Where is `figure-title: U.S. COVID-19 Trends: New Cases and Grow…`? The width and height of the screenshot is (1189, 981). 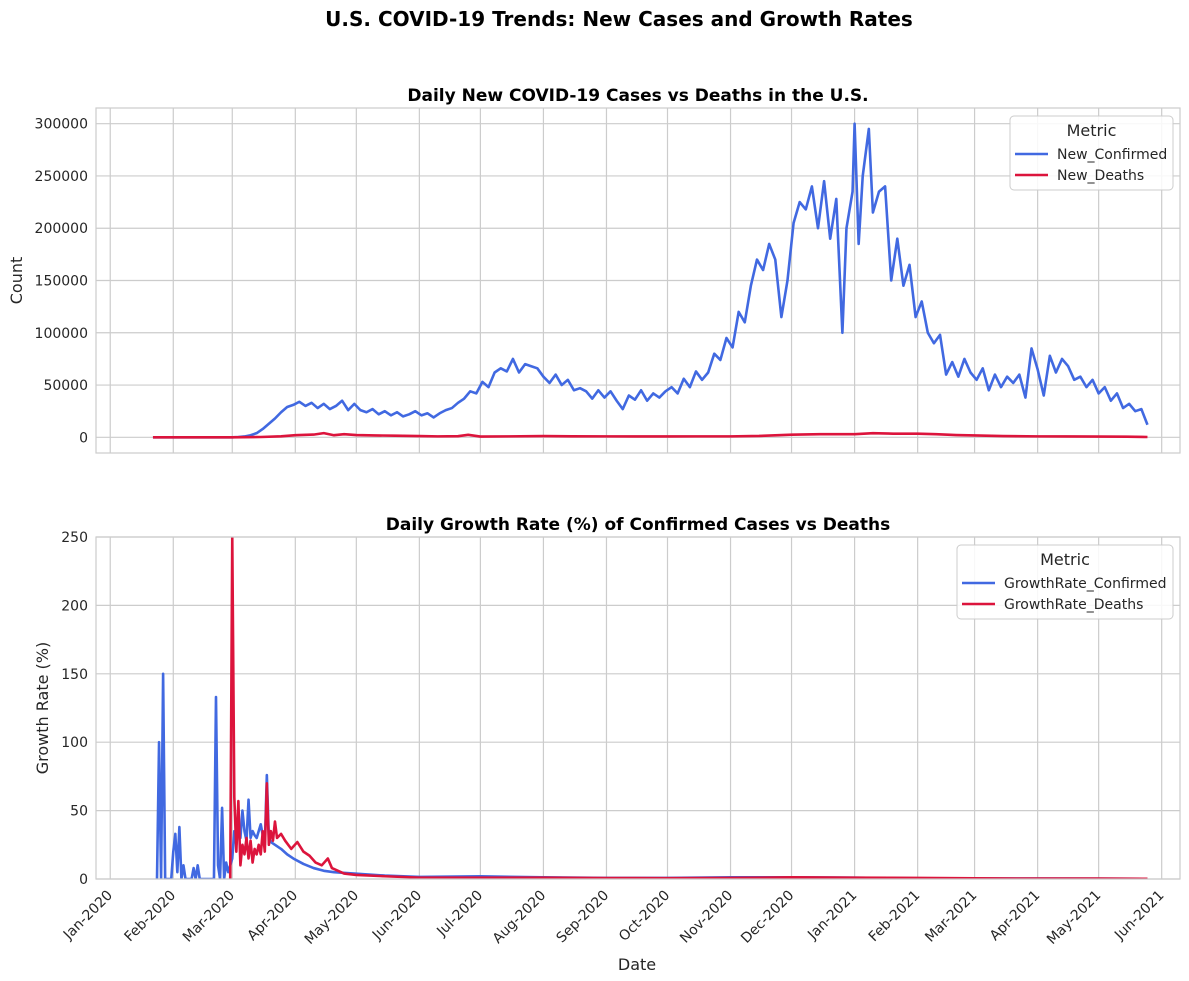
figure-title: U.S. COVID-19 Trends: New Cases and Grow… is located at coordinates (619, 19).